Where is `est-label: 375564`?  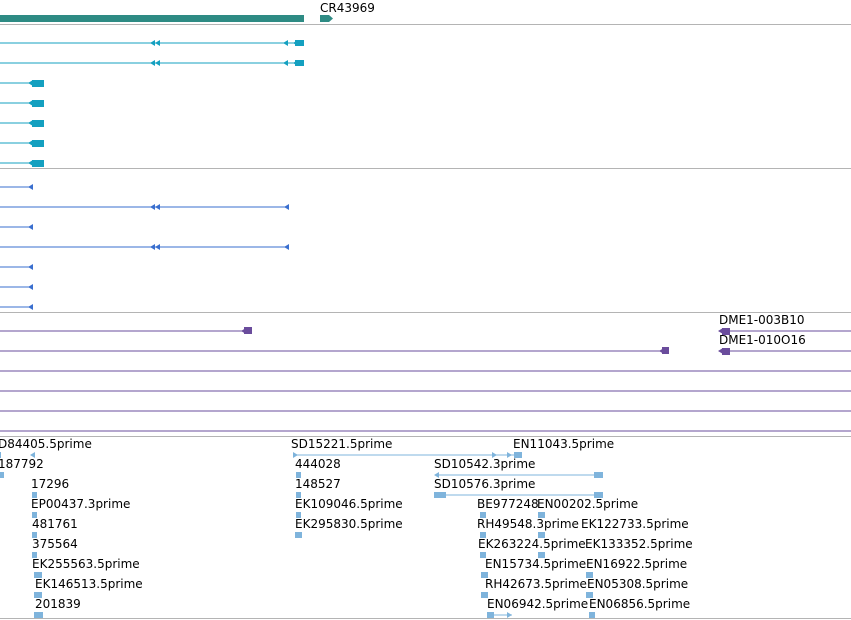 est-label: 375564 is located at coordinates (55, 544).